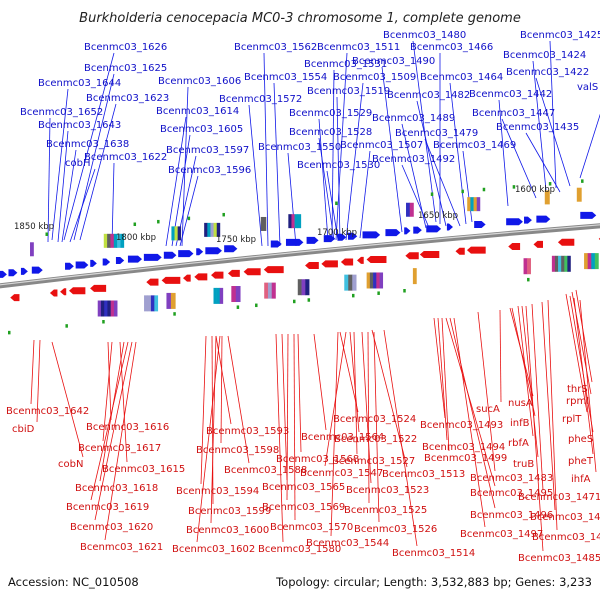  What do you see at coordinates (116, 488) in the screenshot?
I see `reverse-gene-label: Bcenmc03_1618` at bounding box center [116, 488].